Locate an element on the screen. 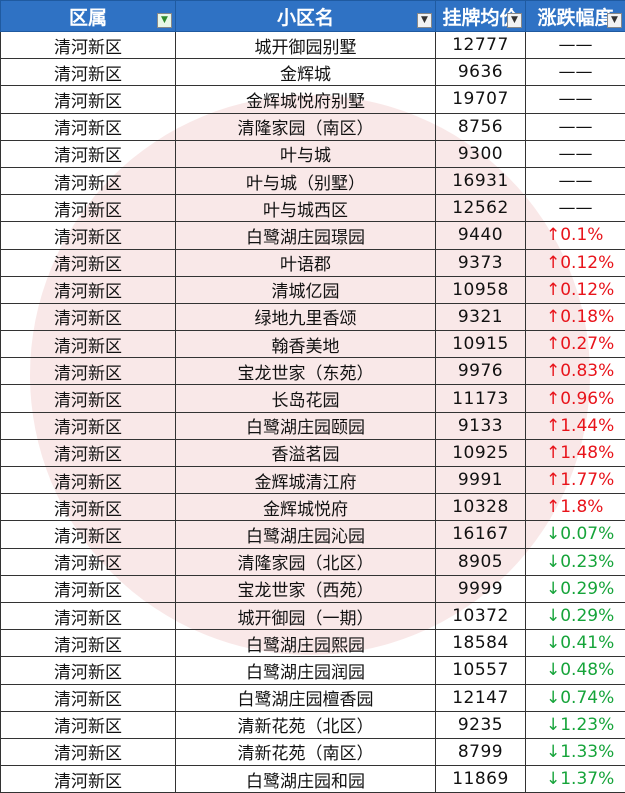 Image resolution: width=625 pixels, height=793 pixels. price-cell: 10372 is located at coordinates (481, 615).